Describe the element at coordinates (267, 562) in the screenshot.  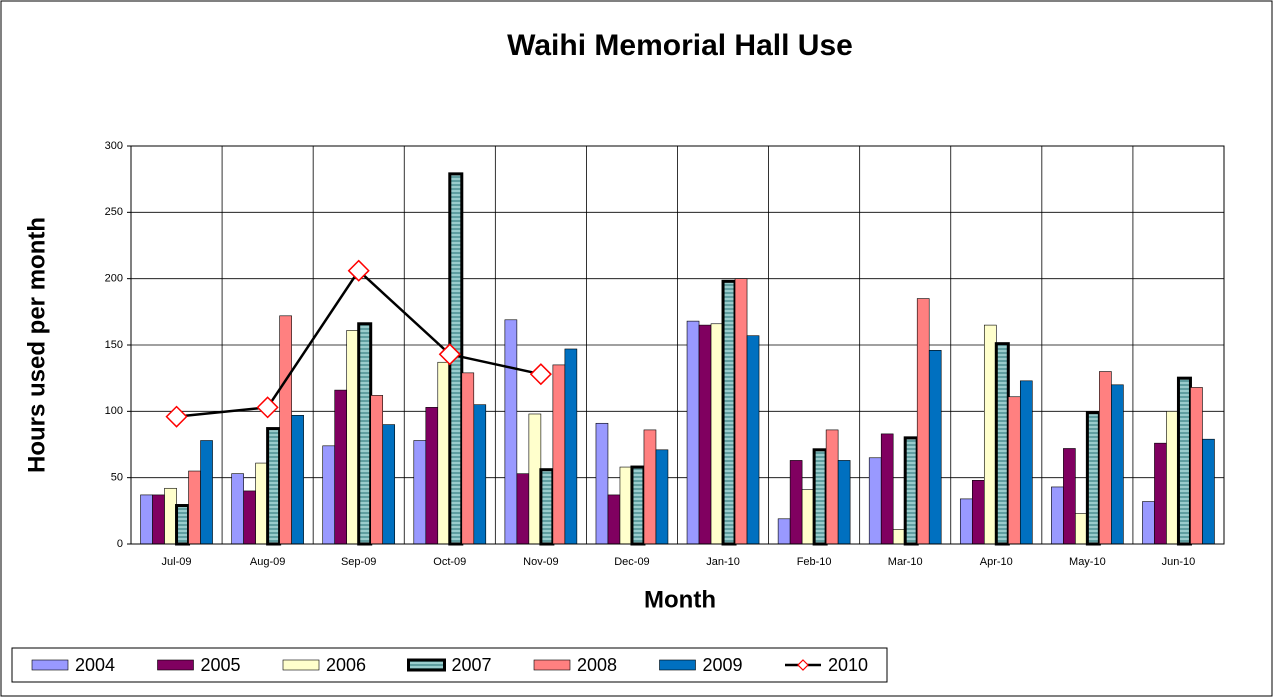
I see `x-tick-label: Aug-09` at that location.